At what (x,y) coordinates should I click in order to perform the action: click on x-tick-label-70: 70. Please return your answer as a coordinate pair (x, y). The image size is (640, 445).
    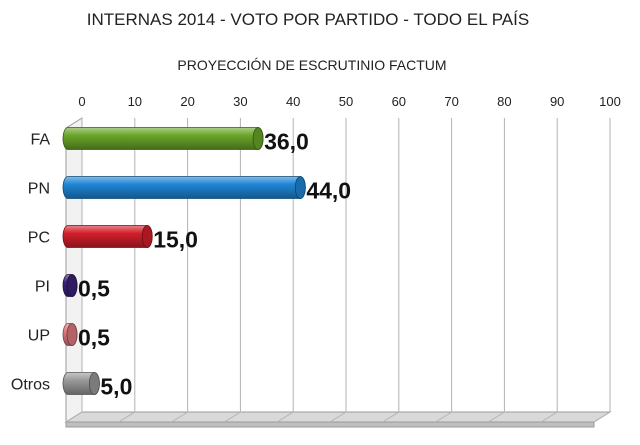
    Looking at the image, I should click on (451, 101).